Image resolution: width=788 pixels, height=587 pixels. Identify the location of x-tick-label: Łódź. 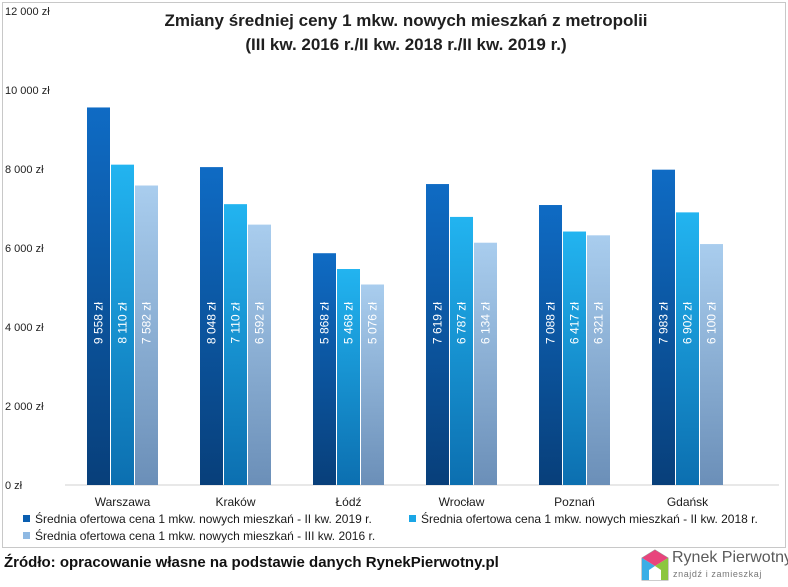
(348, 502).